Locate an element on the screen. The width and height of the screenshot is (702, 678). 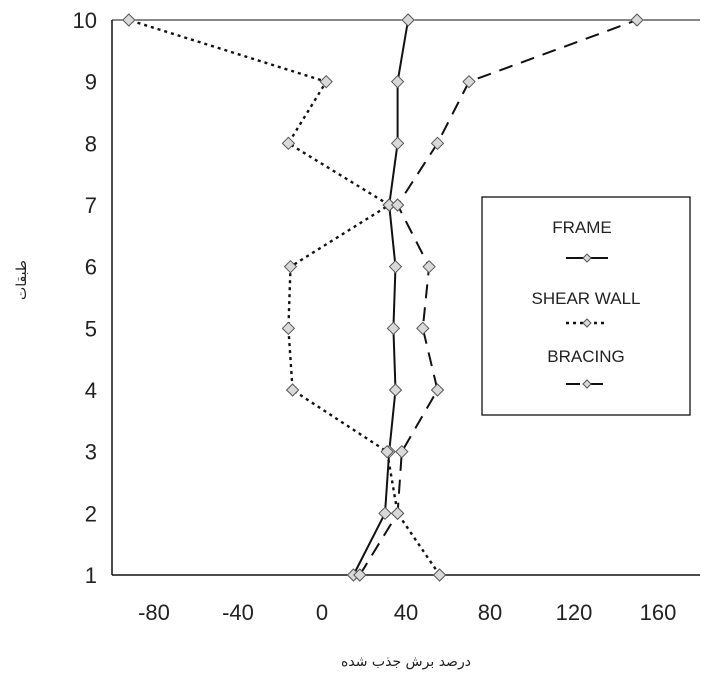
x-tick-label: 40 is located at coordinates (406, 612).